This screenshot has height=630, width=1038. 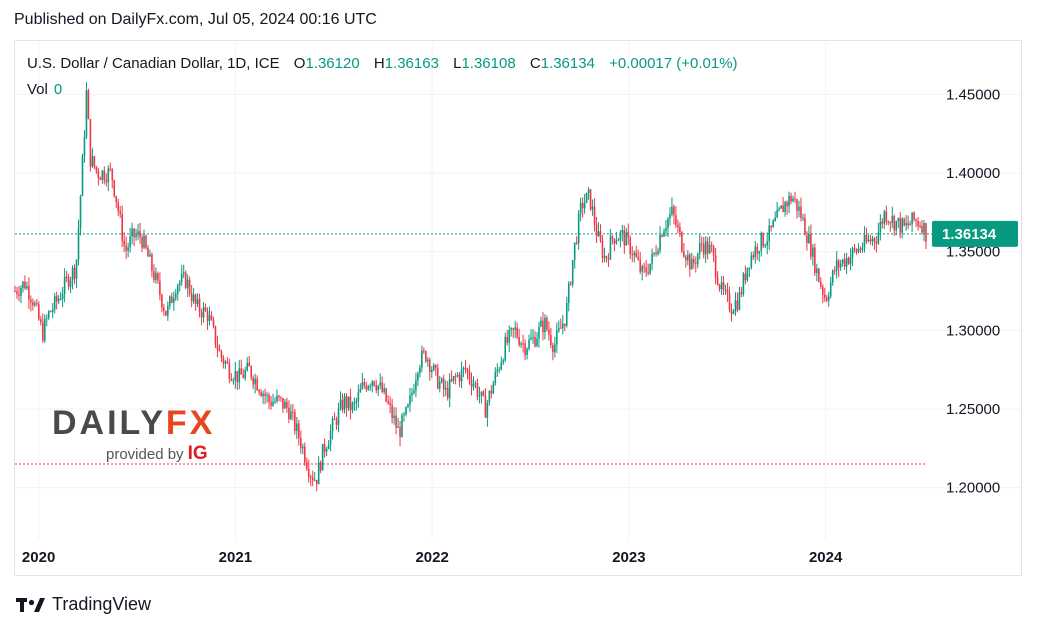 What do you see at coordinates (973, 94) in the screenshot?
I see `y-tick-label: 1.45000` at bounding box center [973, 94].